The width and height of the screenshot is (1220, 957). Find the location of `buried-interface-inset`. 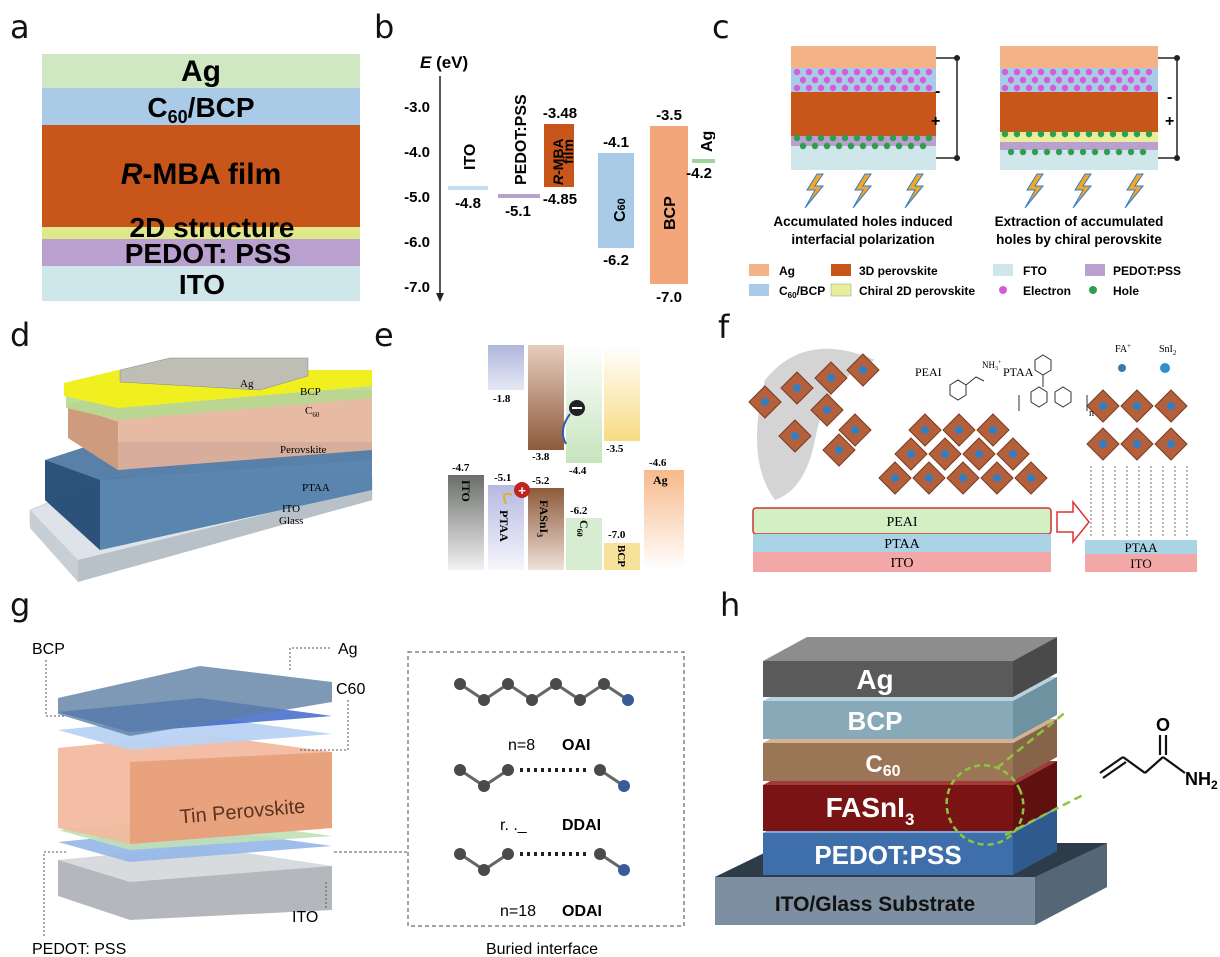

buried-interface-inset is located at coordinates (546, 789).